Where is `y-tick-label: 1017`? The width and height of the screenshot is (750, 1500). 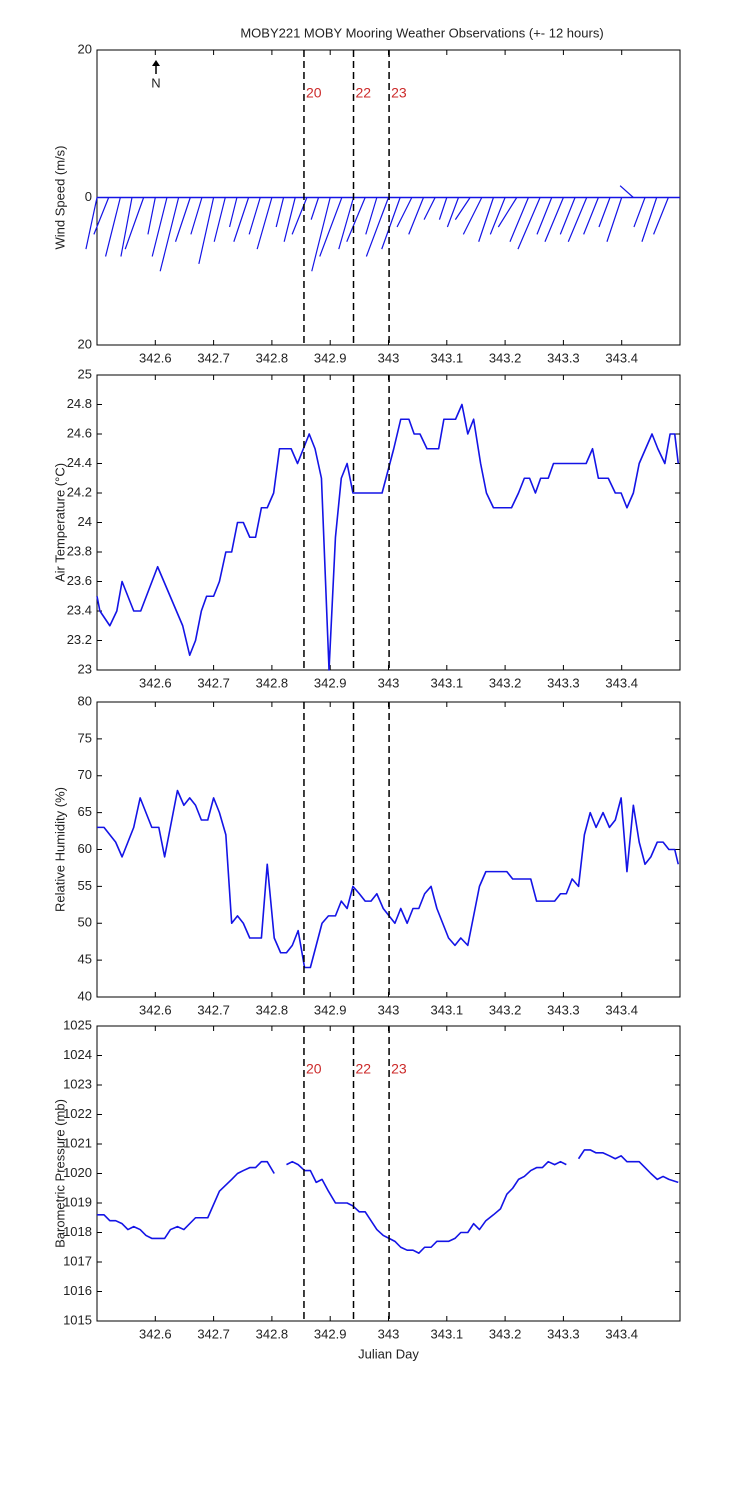 y-tick-label: 1017 is located at coordinates (77, 1260).